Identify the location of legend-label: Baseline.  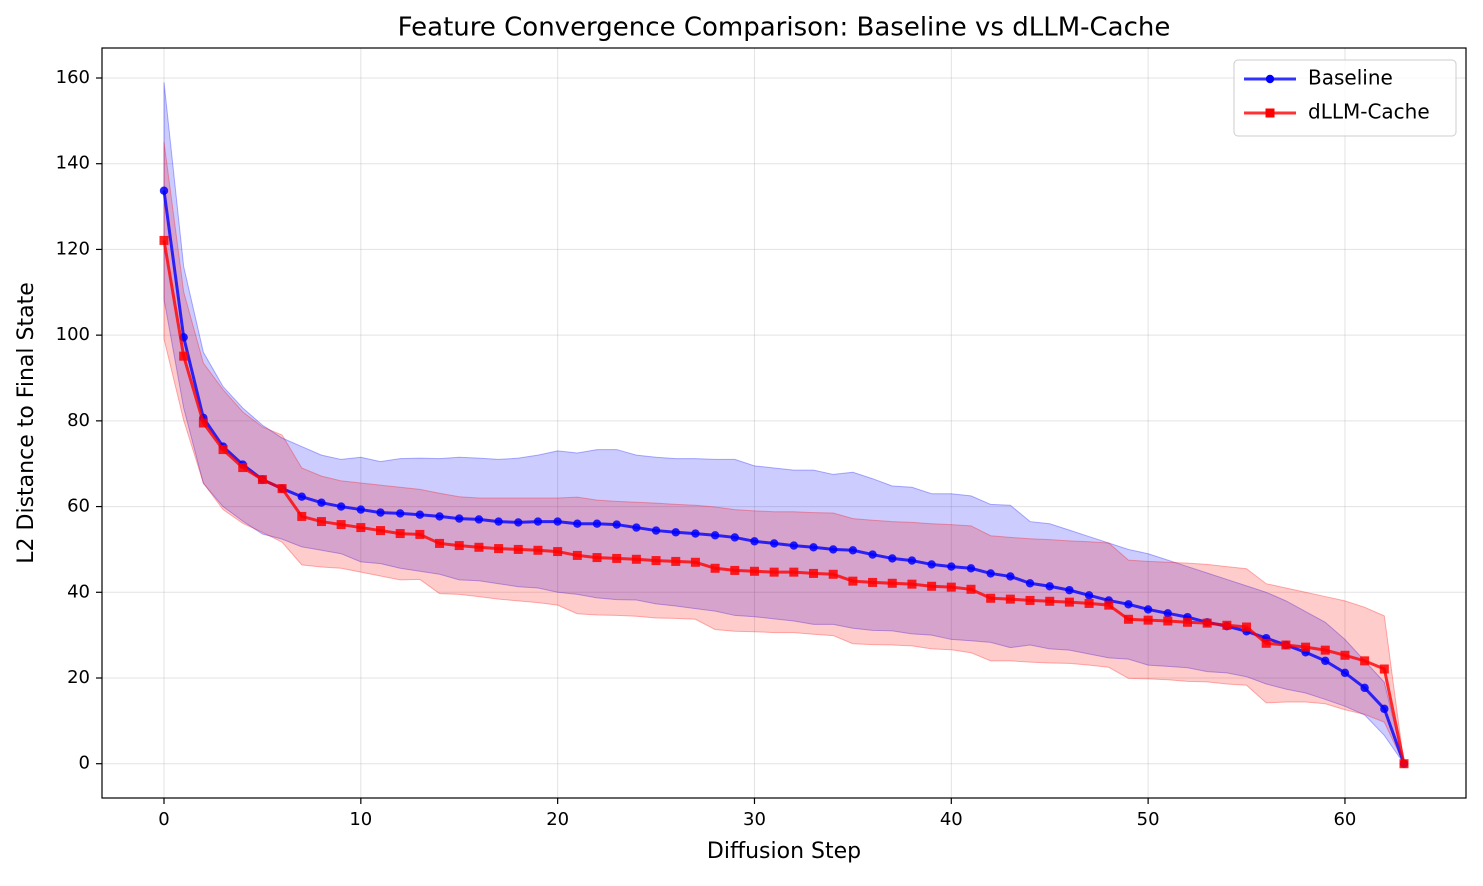
(1350, 78).